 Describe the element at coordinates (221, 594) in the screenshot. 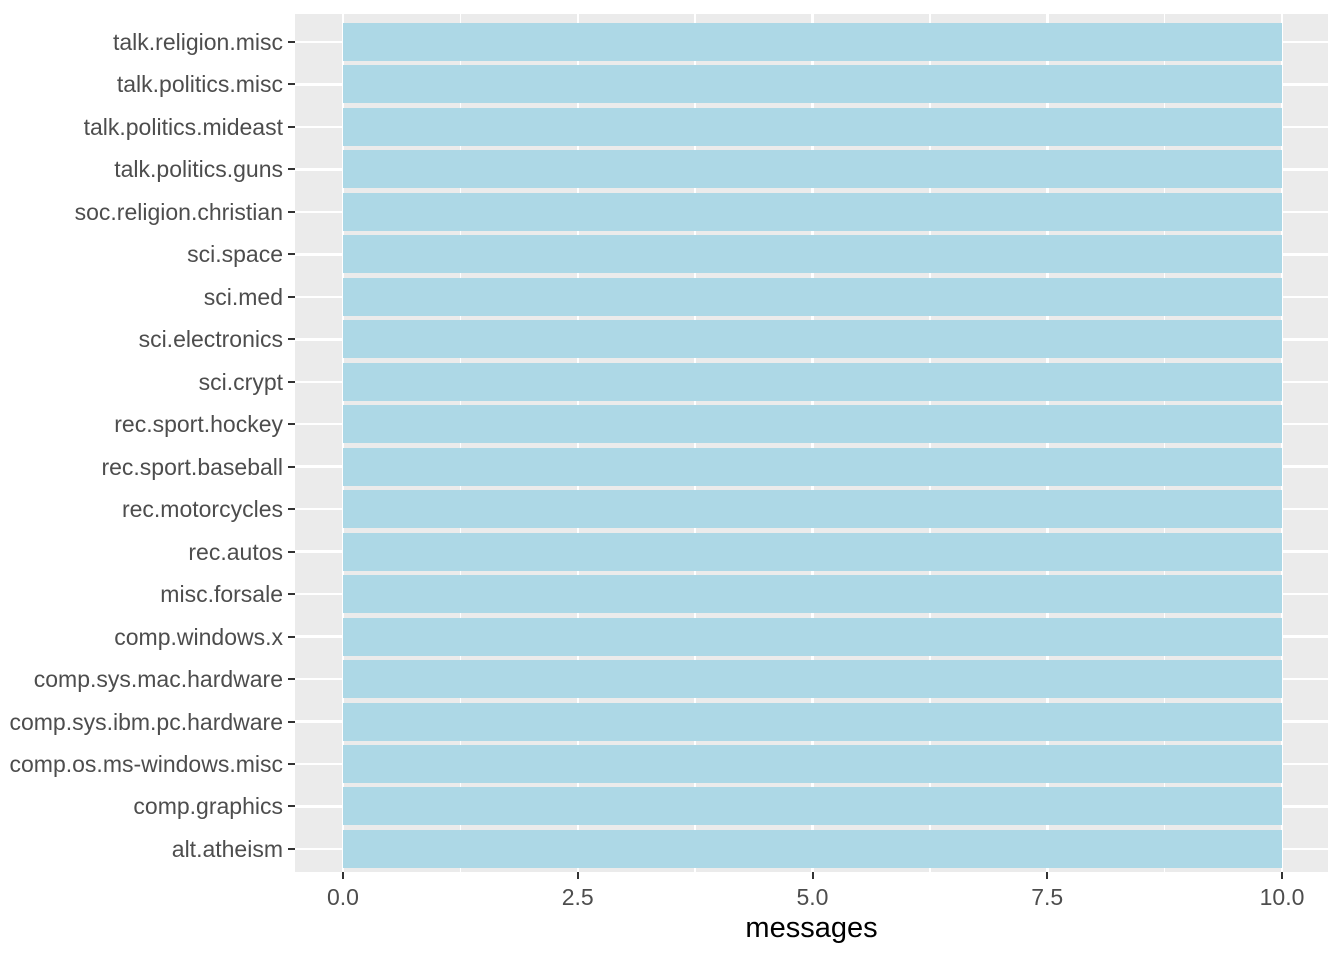

I see `y-axis-label: misc.forsale` at that location.